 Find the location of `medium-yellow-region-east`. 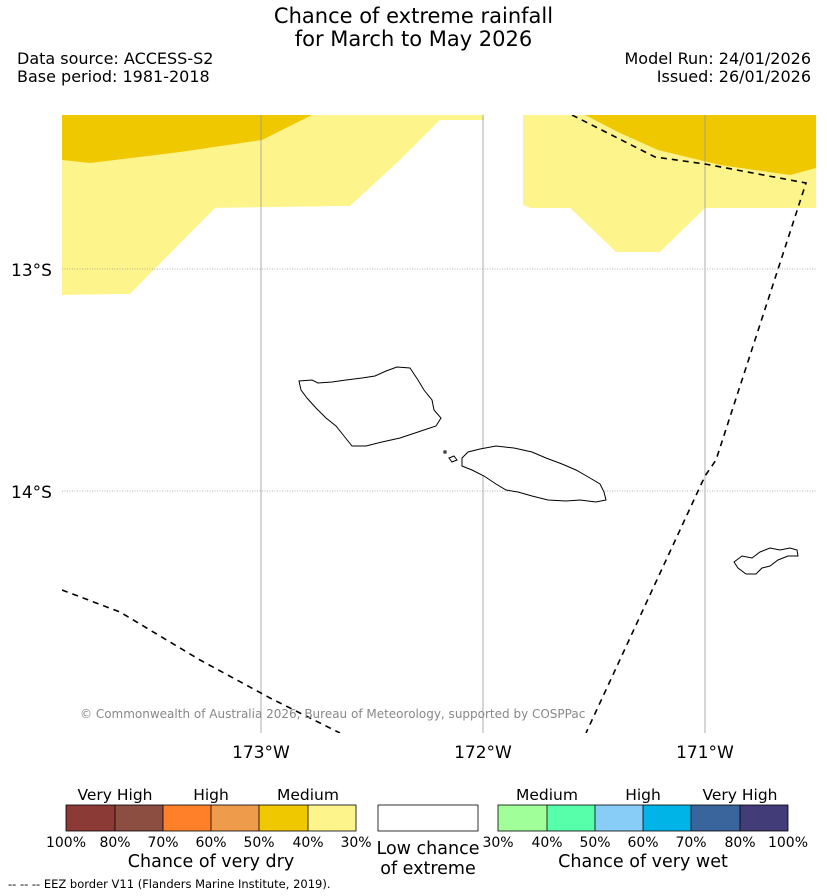

medium-yellow-region-east is located at coordinates (700, 145).